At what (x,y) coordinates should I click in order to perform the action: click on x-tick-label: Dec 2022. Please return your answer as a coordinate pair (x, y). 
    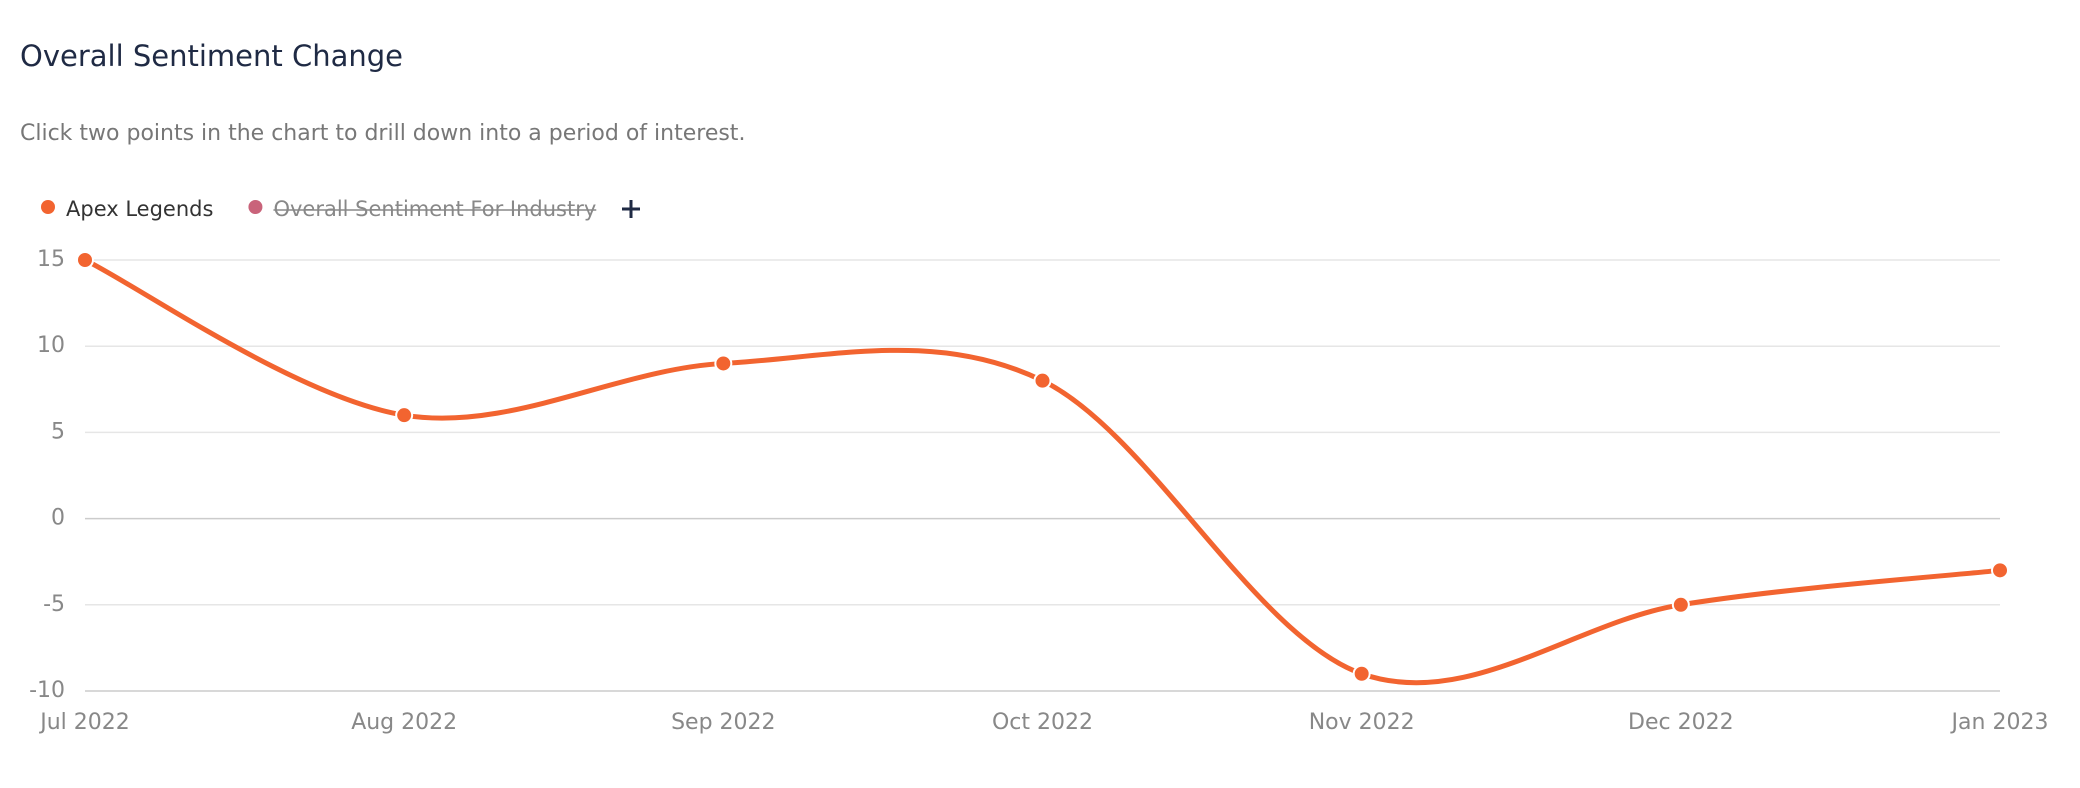
    Looking at the image, I should click on (1681, 722).